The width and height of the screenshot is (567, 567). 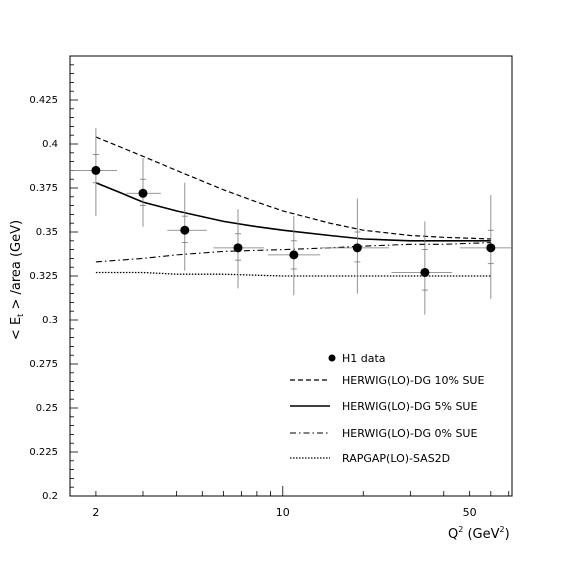 I want to click on legend-marker-h1-data, so click(x=332, y=358).